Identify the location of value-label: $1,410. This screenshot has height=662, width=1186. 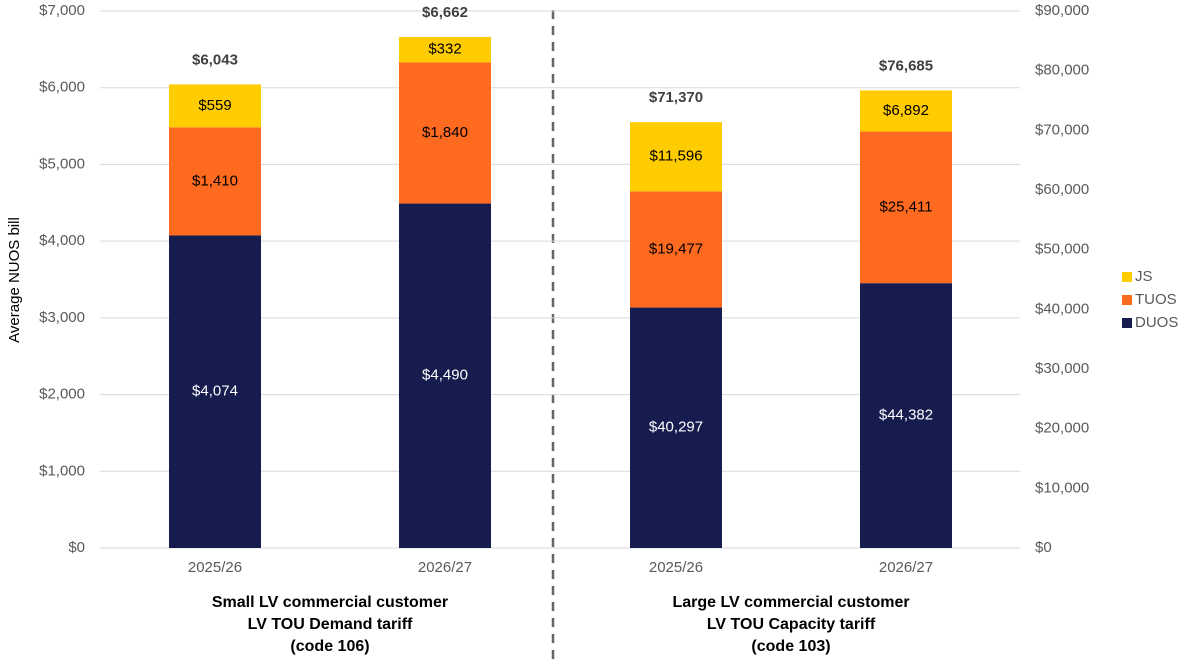
(215, 180).